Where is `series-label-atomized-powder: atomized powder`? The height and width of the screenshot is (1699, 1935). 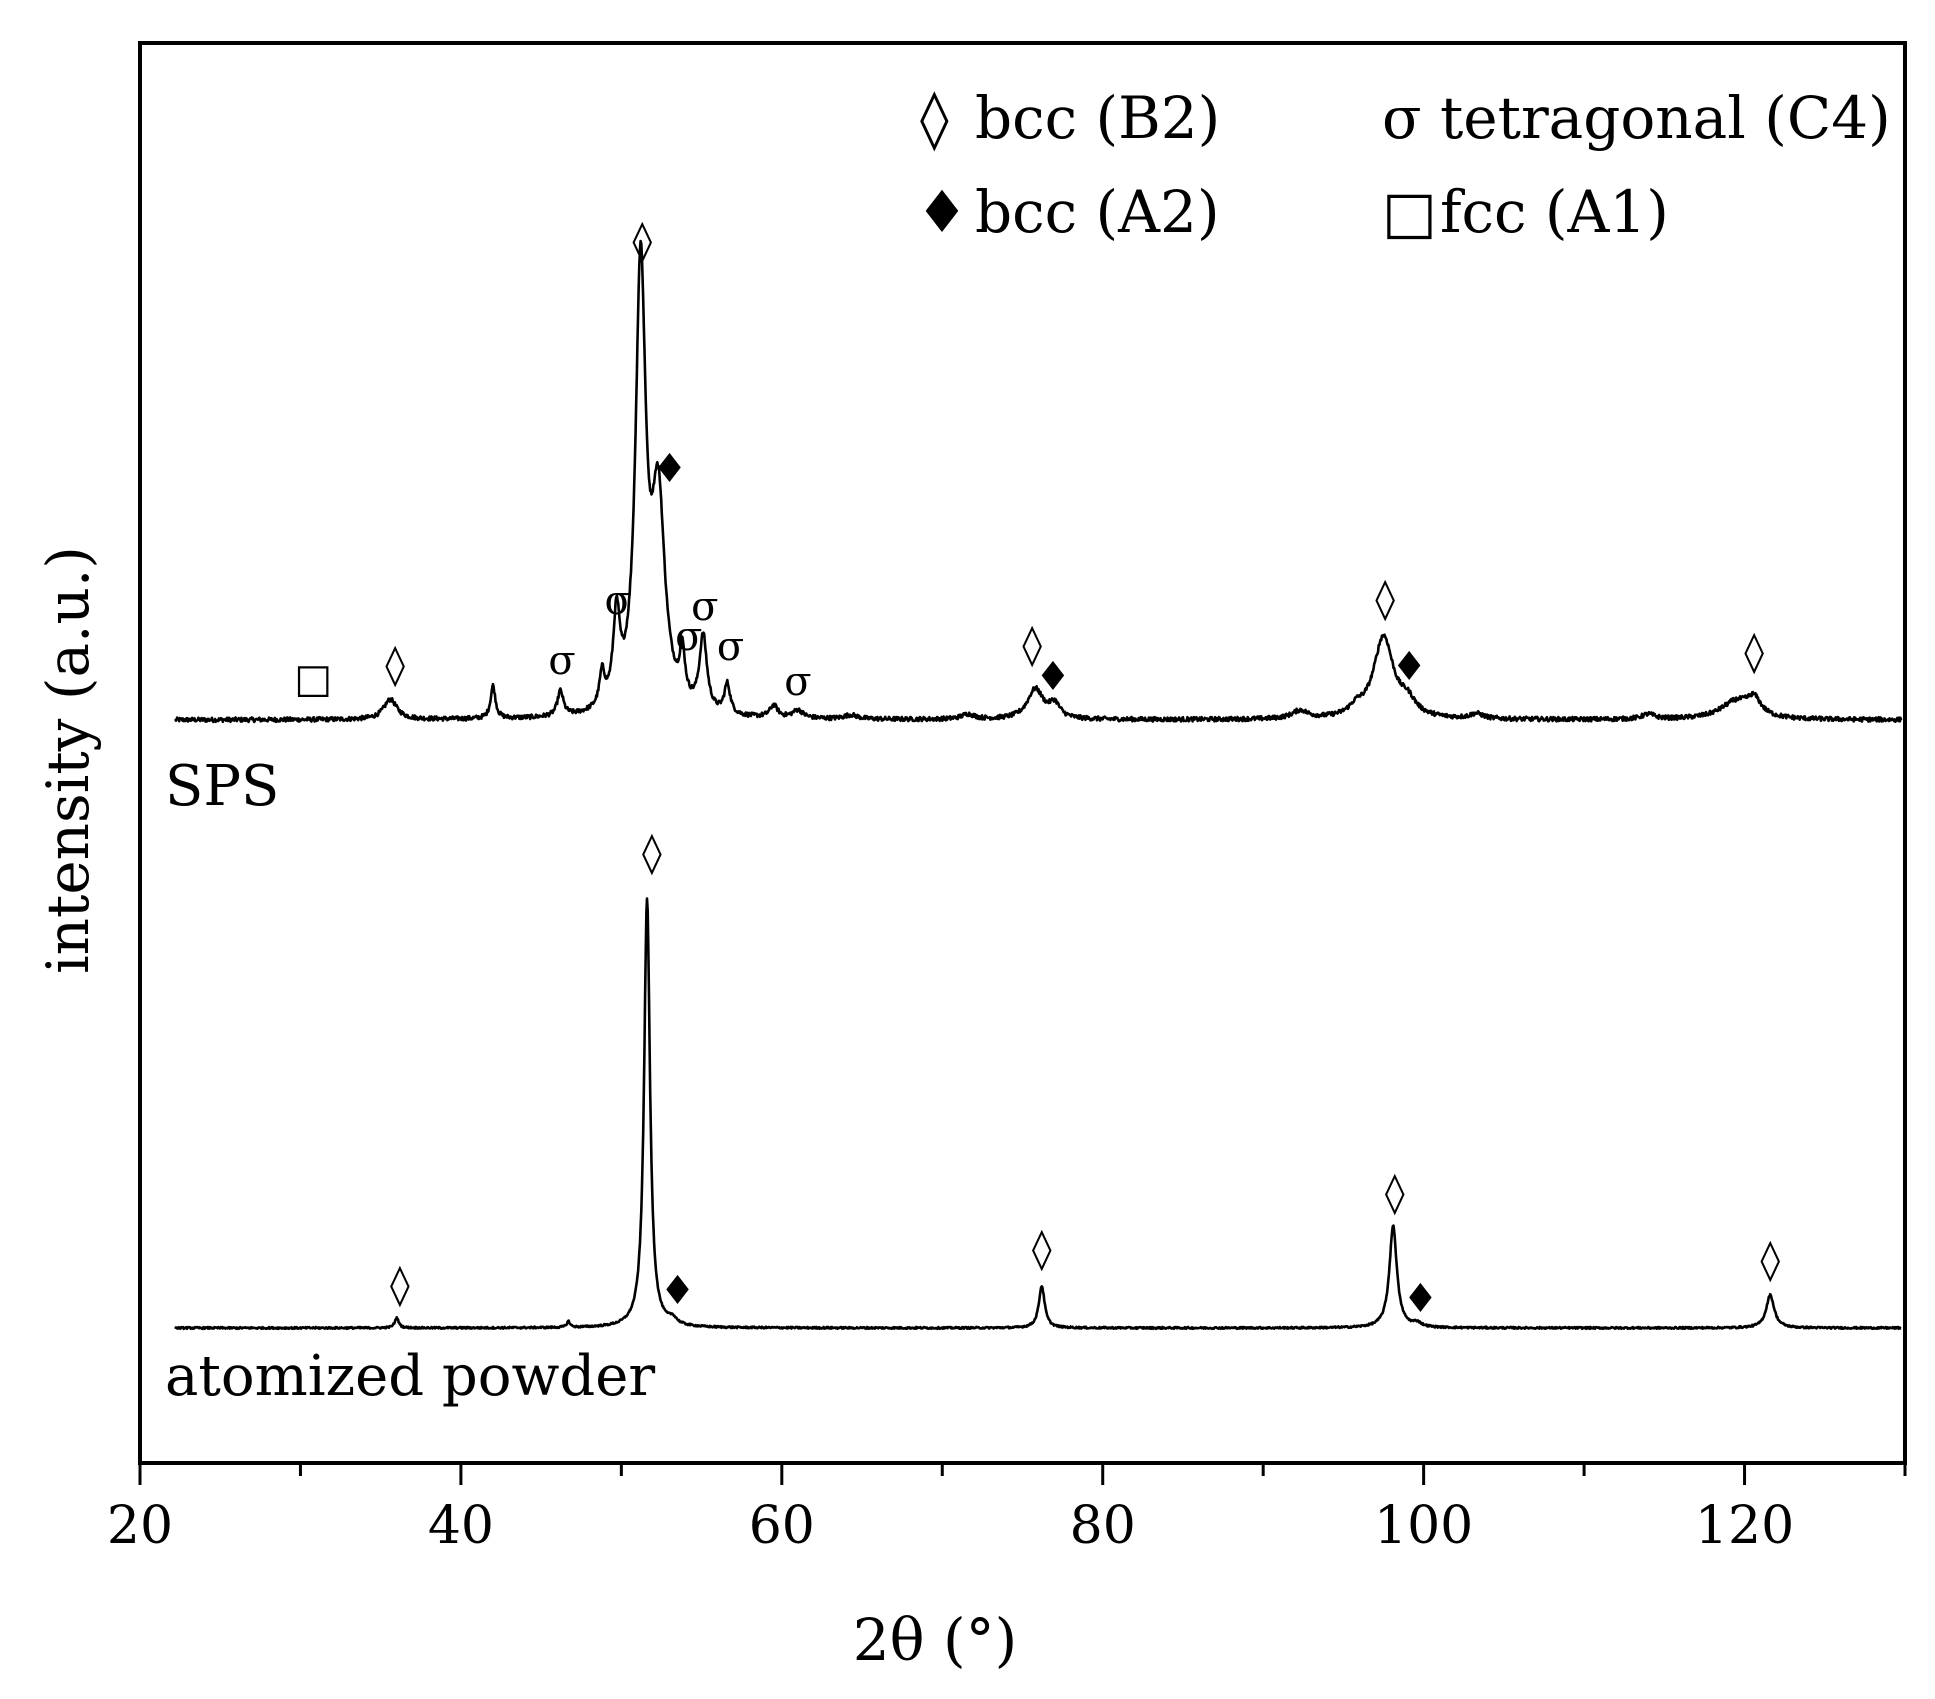 series-label-atomized-powder: atomized powder is located at coordinates (410, 1376).